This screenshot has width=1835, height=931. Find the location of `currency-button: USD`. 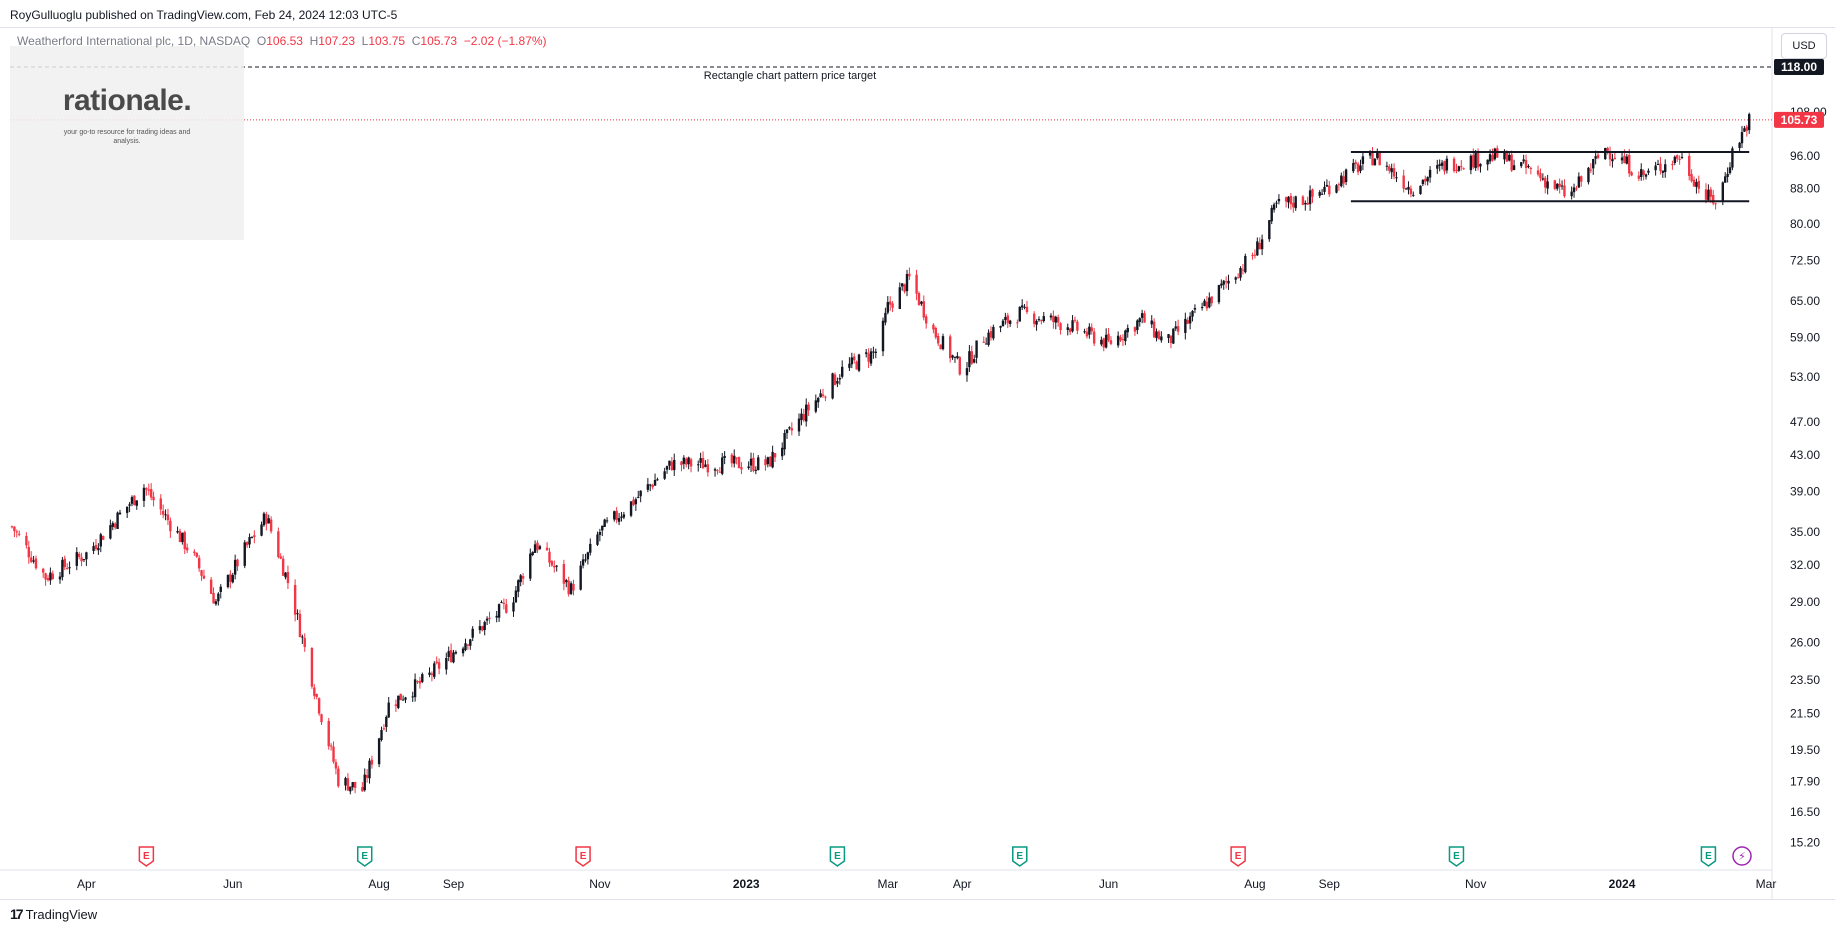

currency-button: USD is located at coordinates (1804, 46).